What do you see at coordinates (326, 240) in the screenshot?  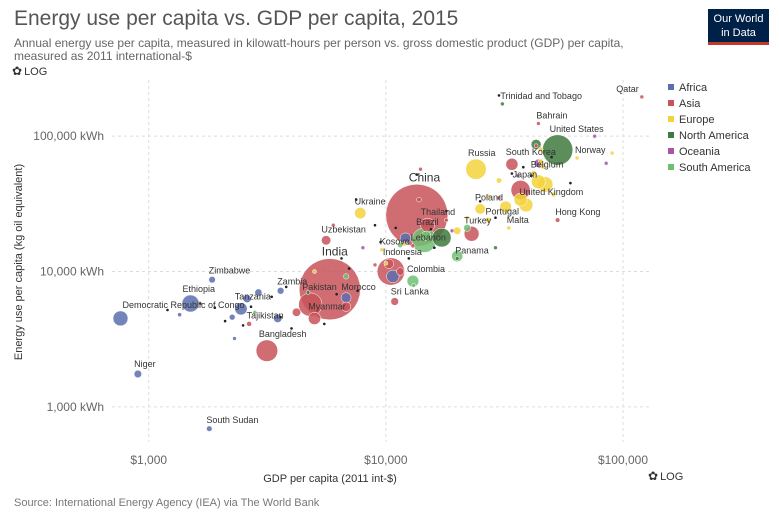 I see `data-point-uzbekistan` at bounding box center [326, 240].